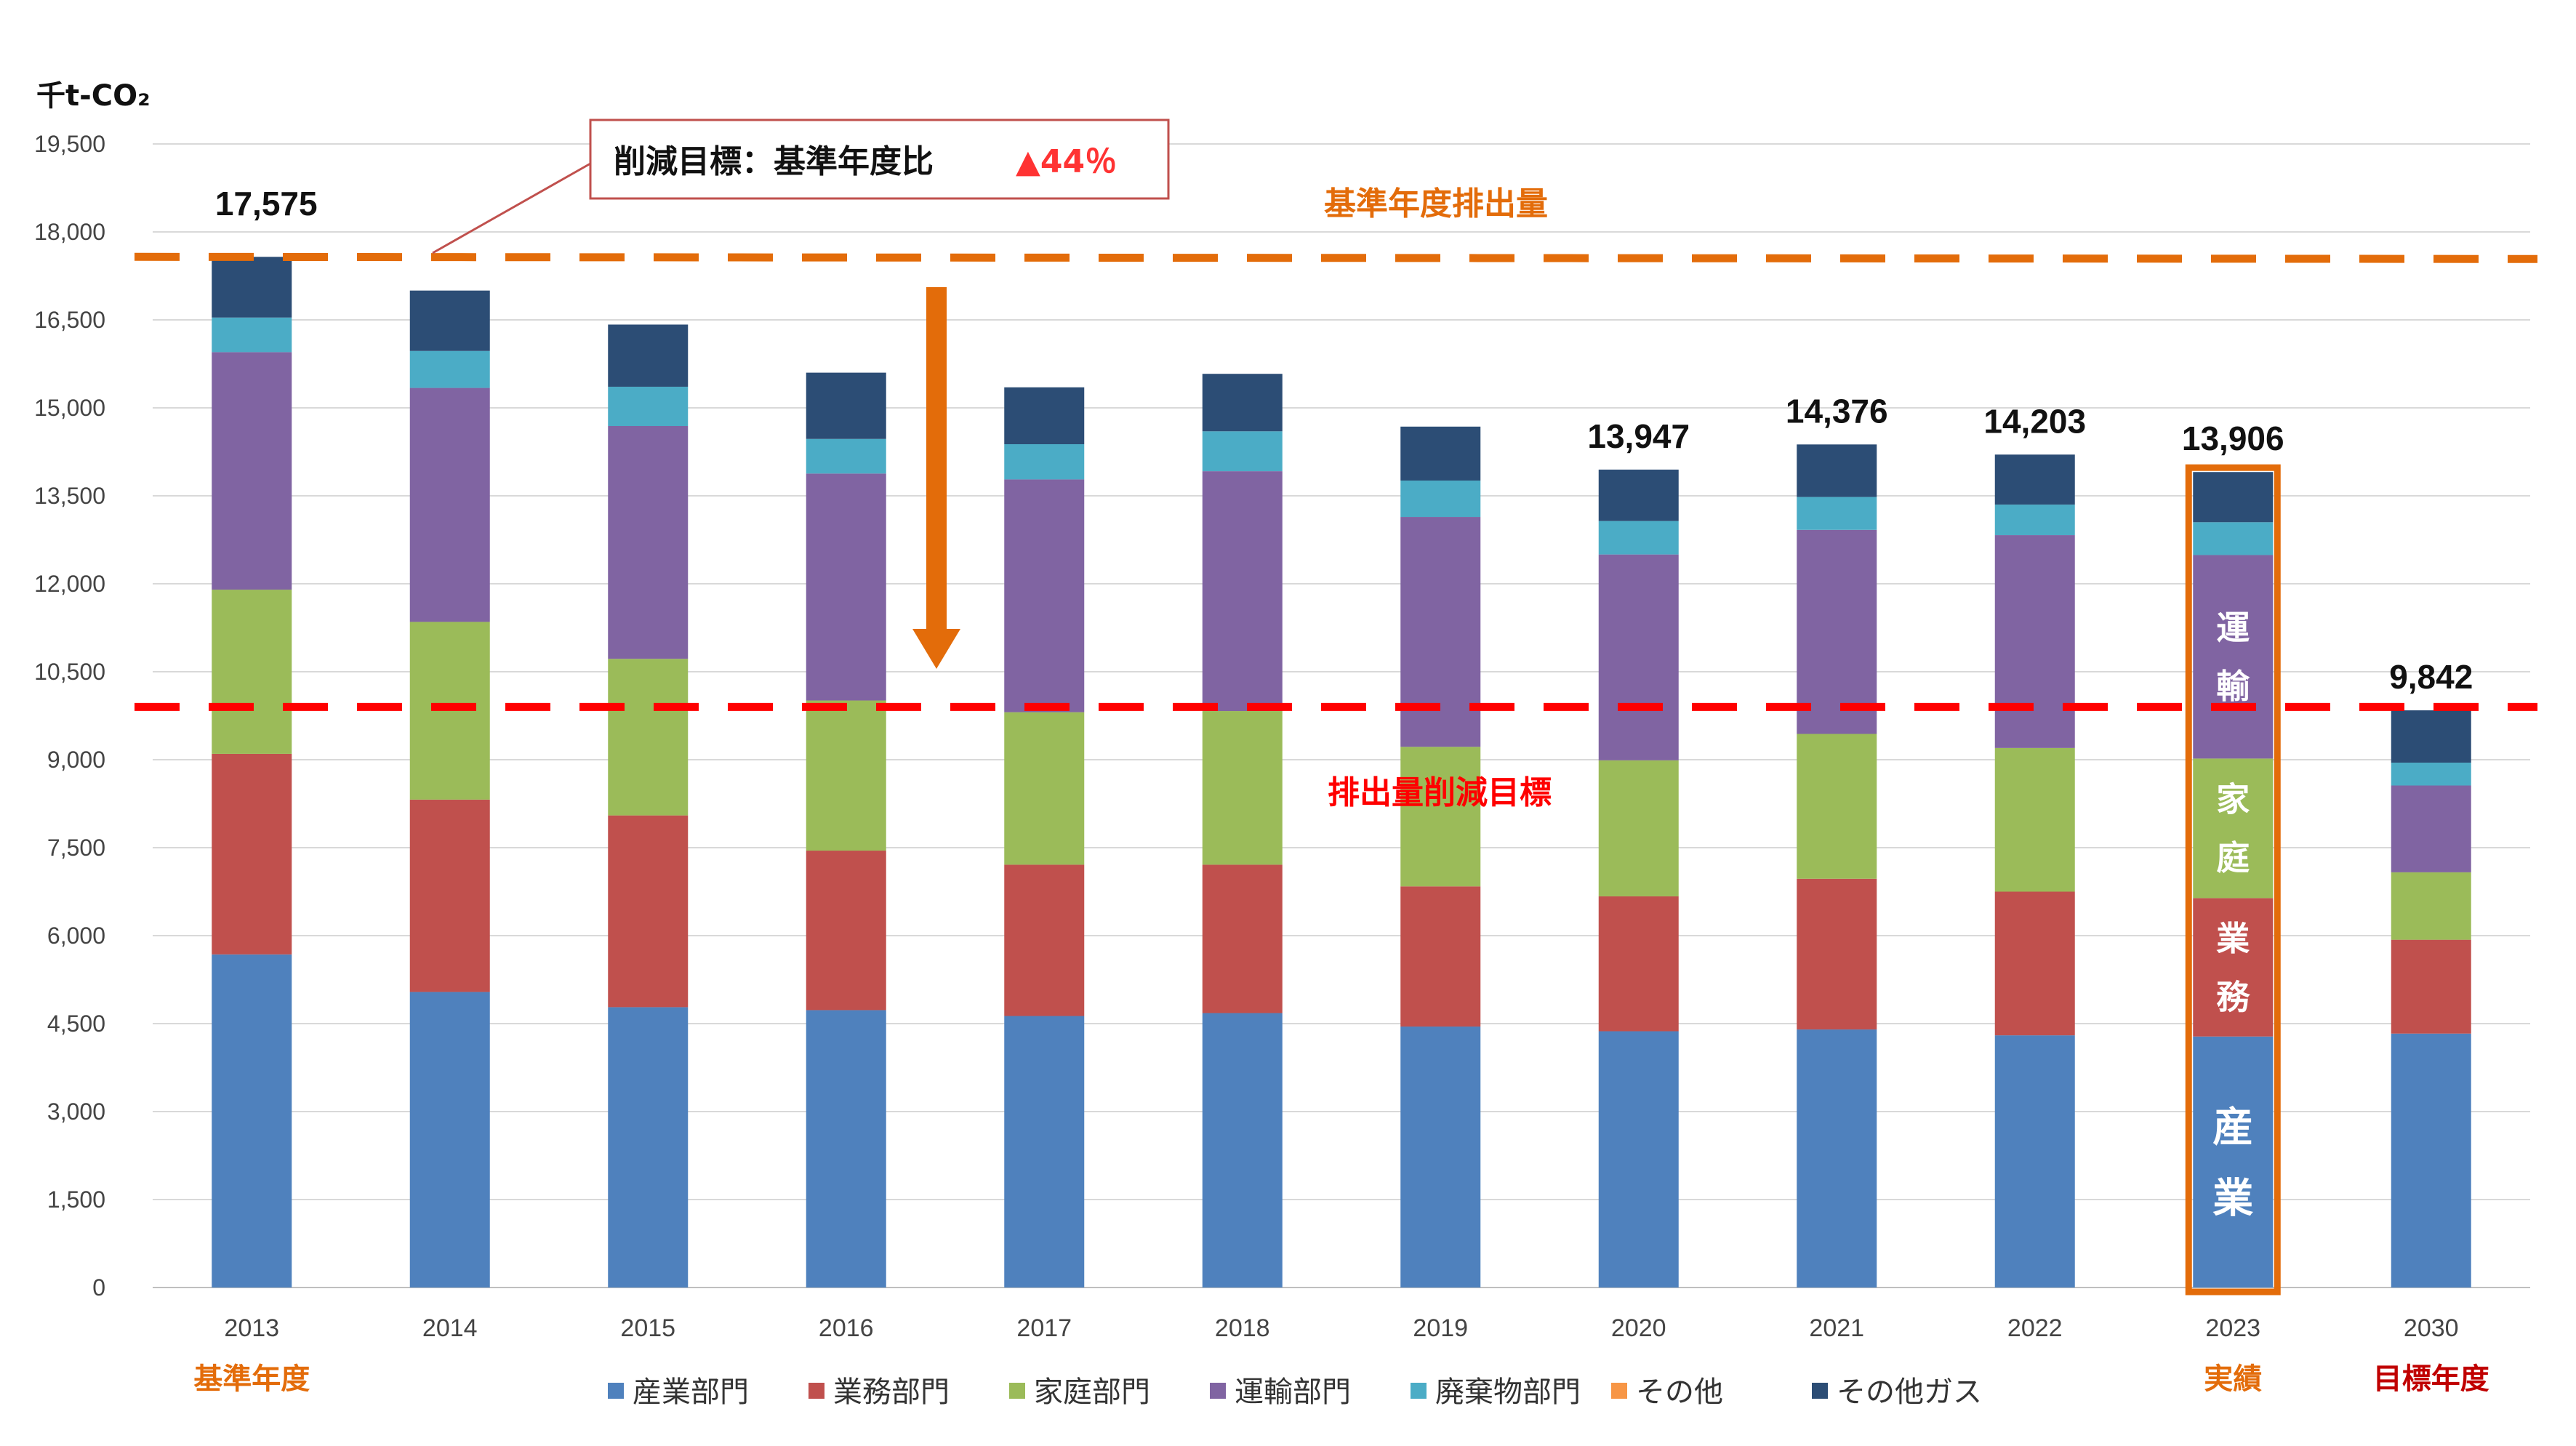 The image size is (2576, 1446). Describe the element at coordinates (1436, 203) in the screenshot. I see `reference-line-label: 基準年度排出量` at that location.